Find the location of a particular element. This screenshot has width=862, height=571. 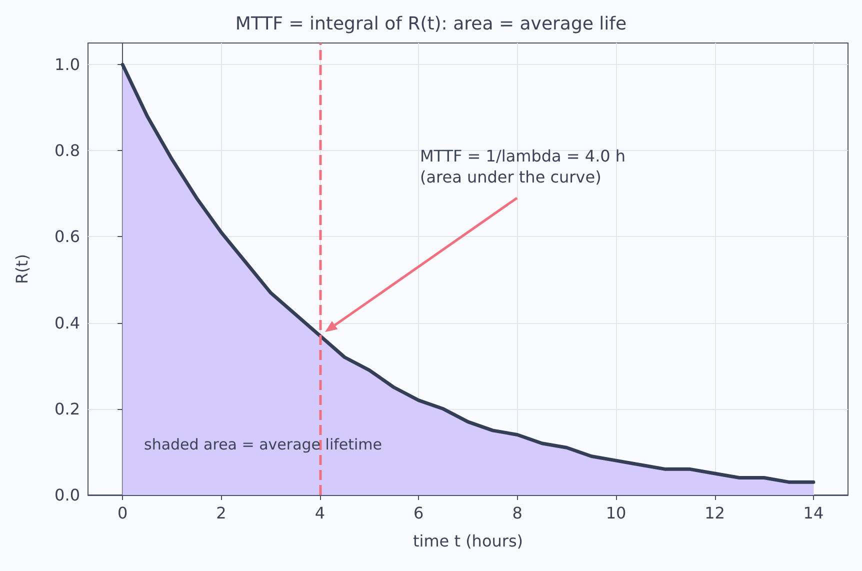

x-tick-label: 8 is located at coordinates (517, 513).